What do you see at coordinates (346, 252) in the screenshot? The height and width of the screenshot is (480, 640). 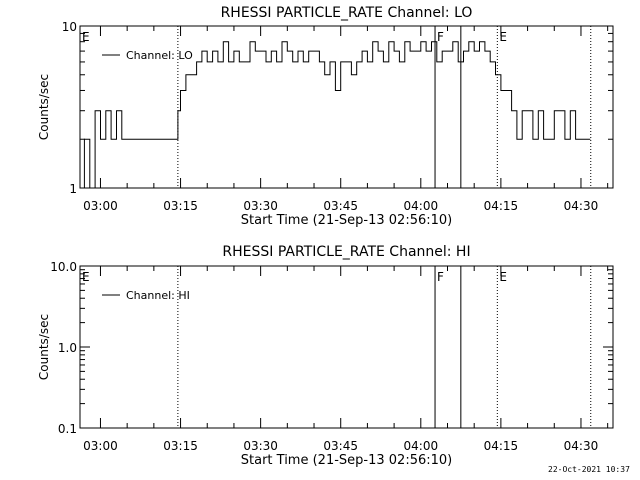 I see `chart-title: RHESSI PARTICLE_RATE Channel: HI` at bounding box center [346, 252].